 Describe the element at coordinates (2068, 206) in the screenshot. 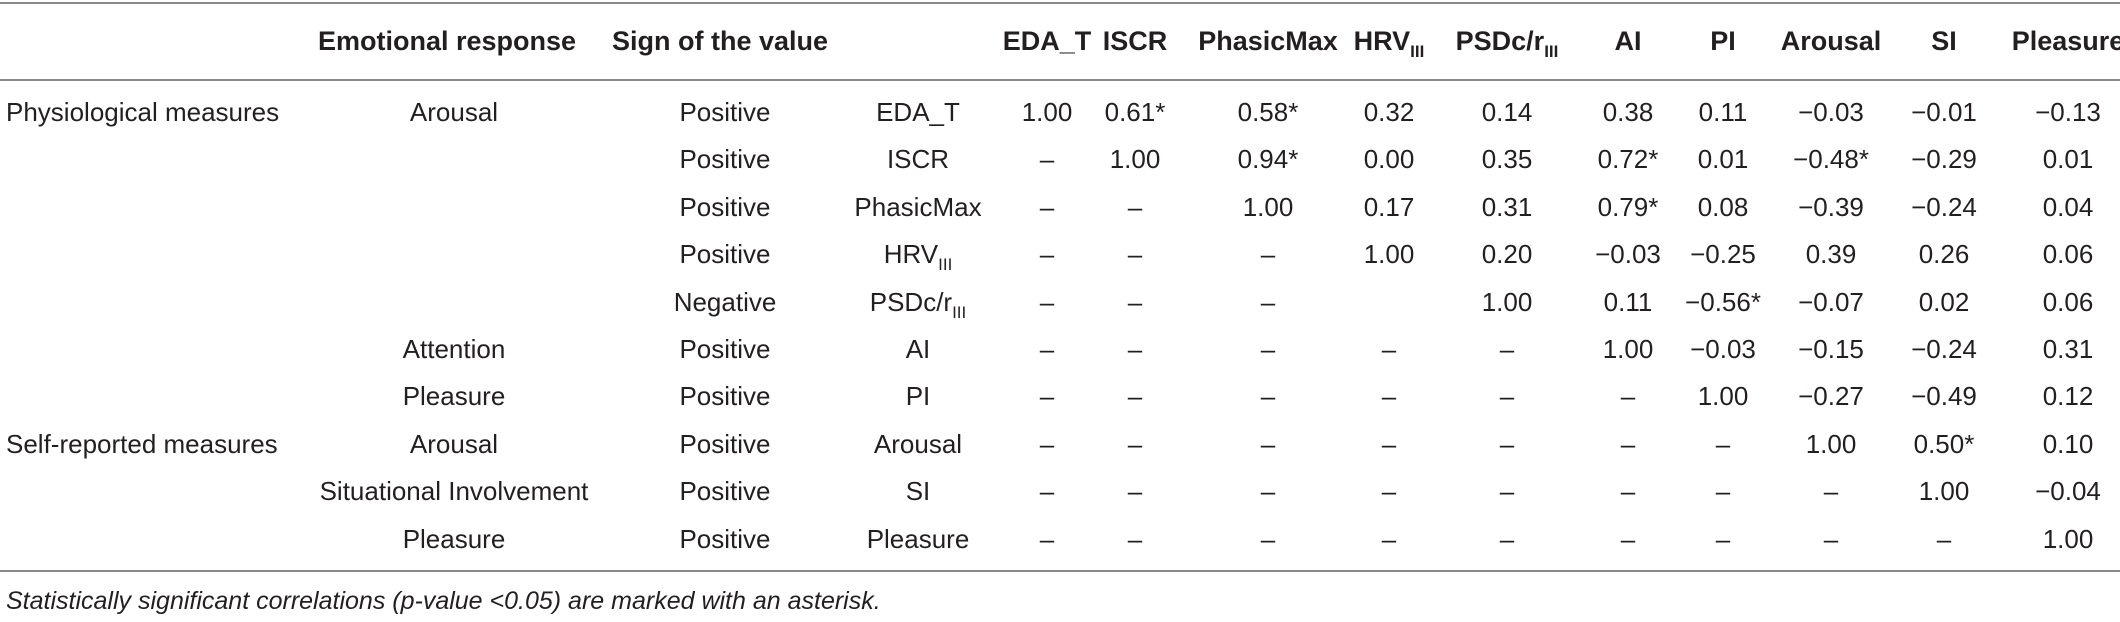

I see `correlation-cell: 0.04` at that location.